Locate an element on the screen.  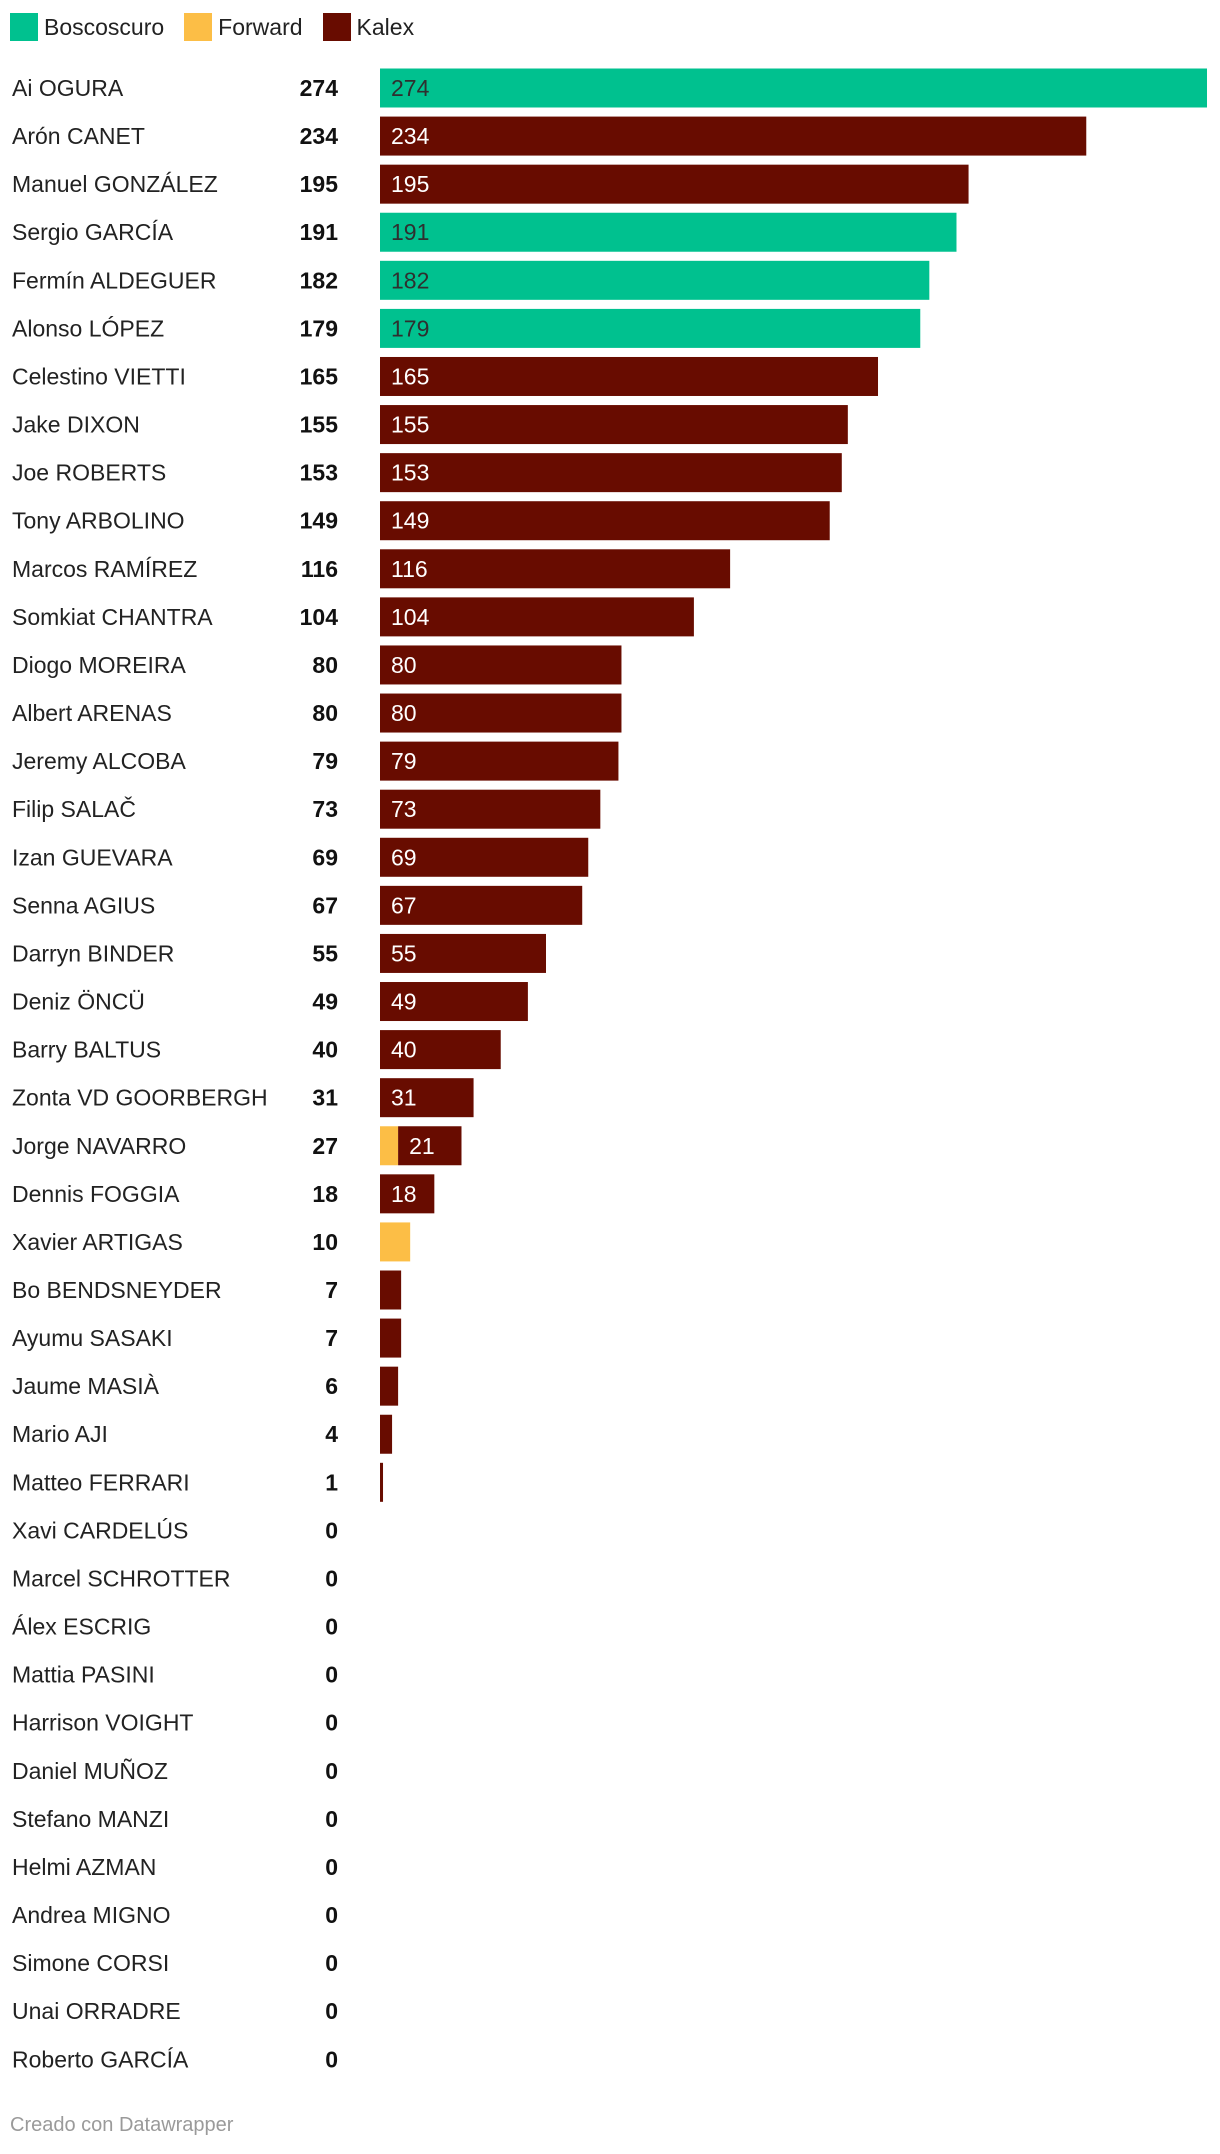
row-name-aron-canet: Arón CANET is located at coordinates (78, 136).